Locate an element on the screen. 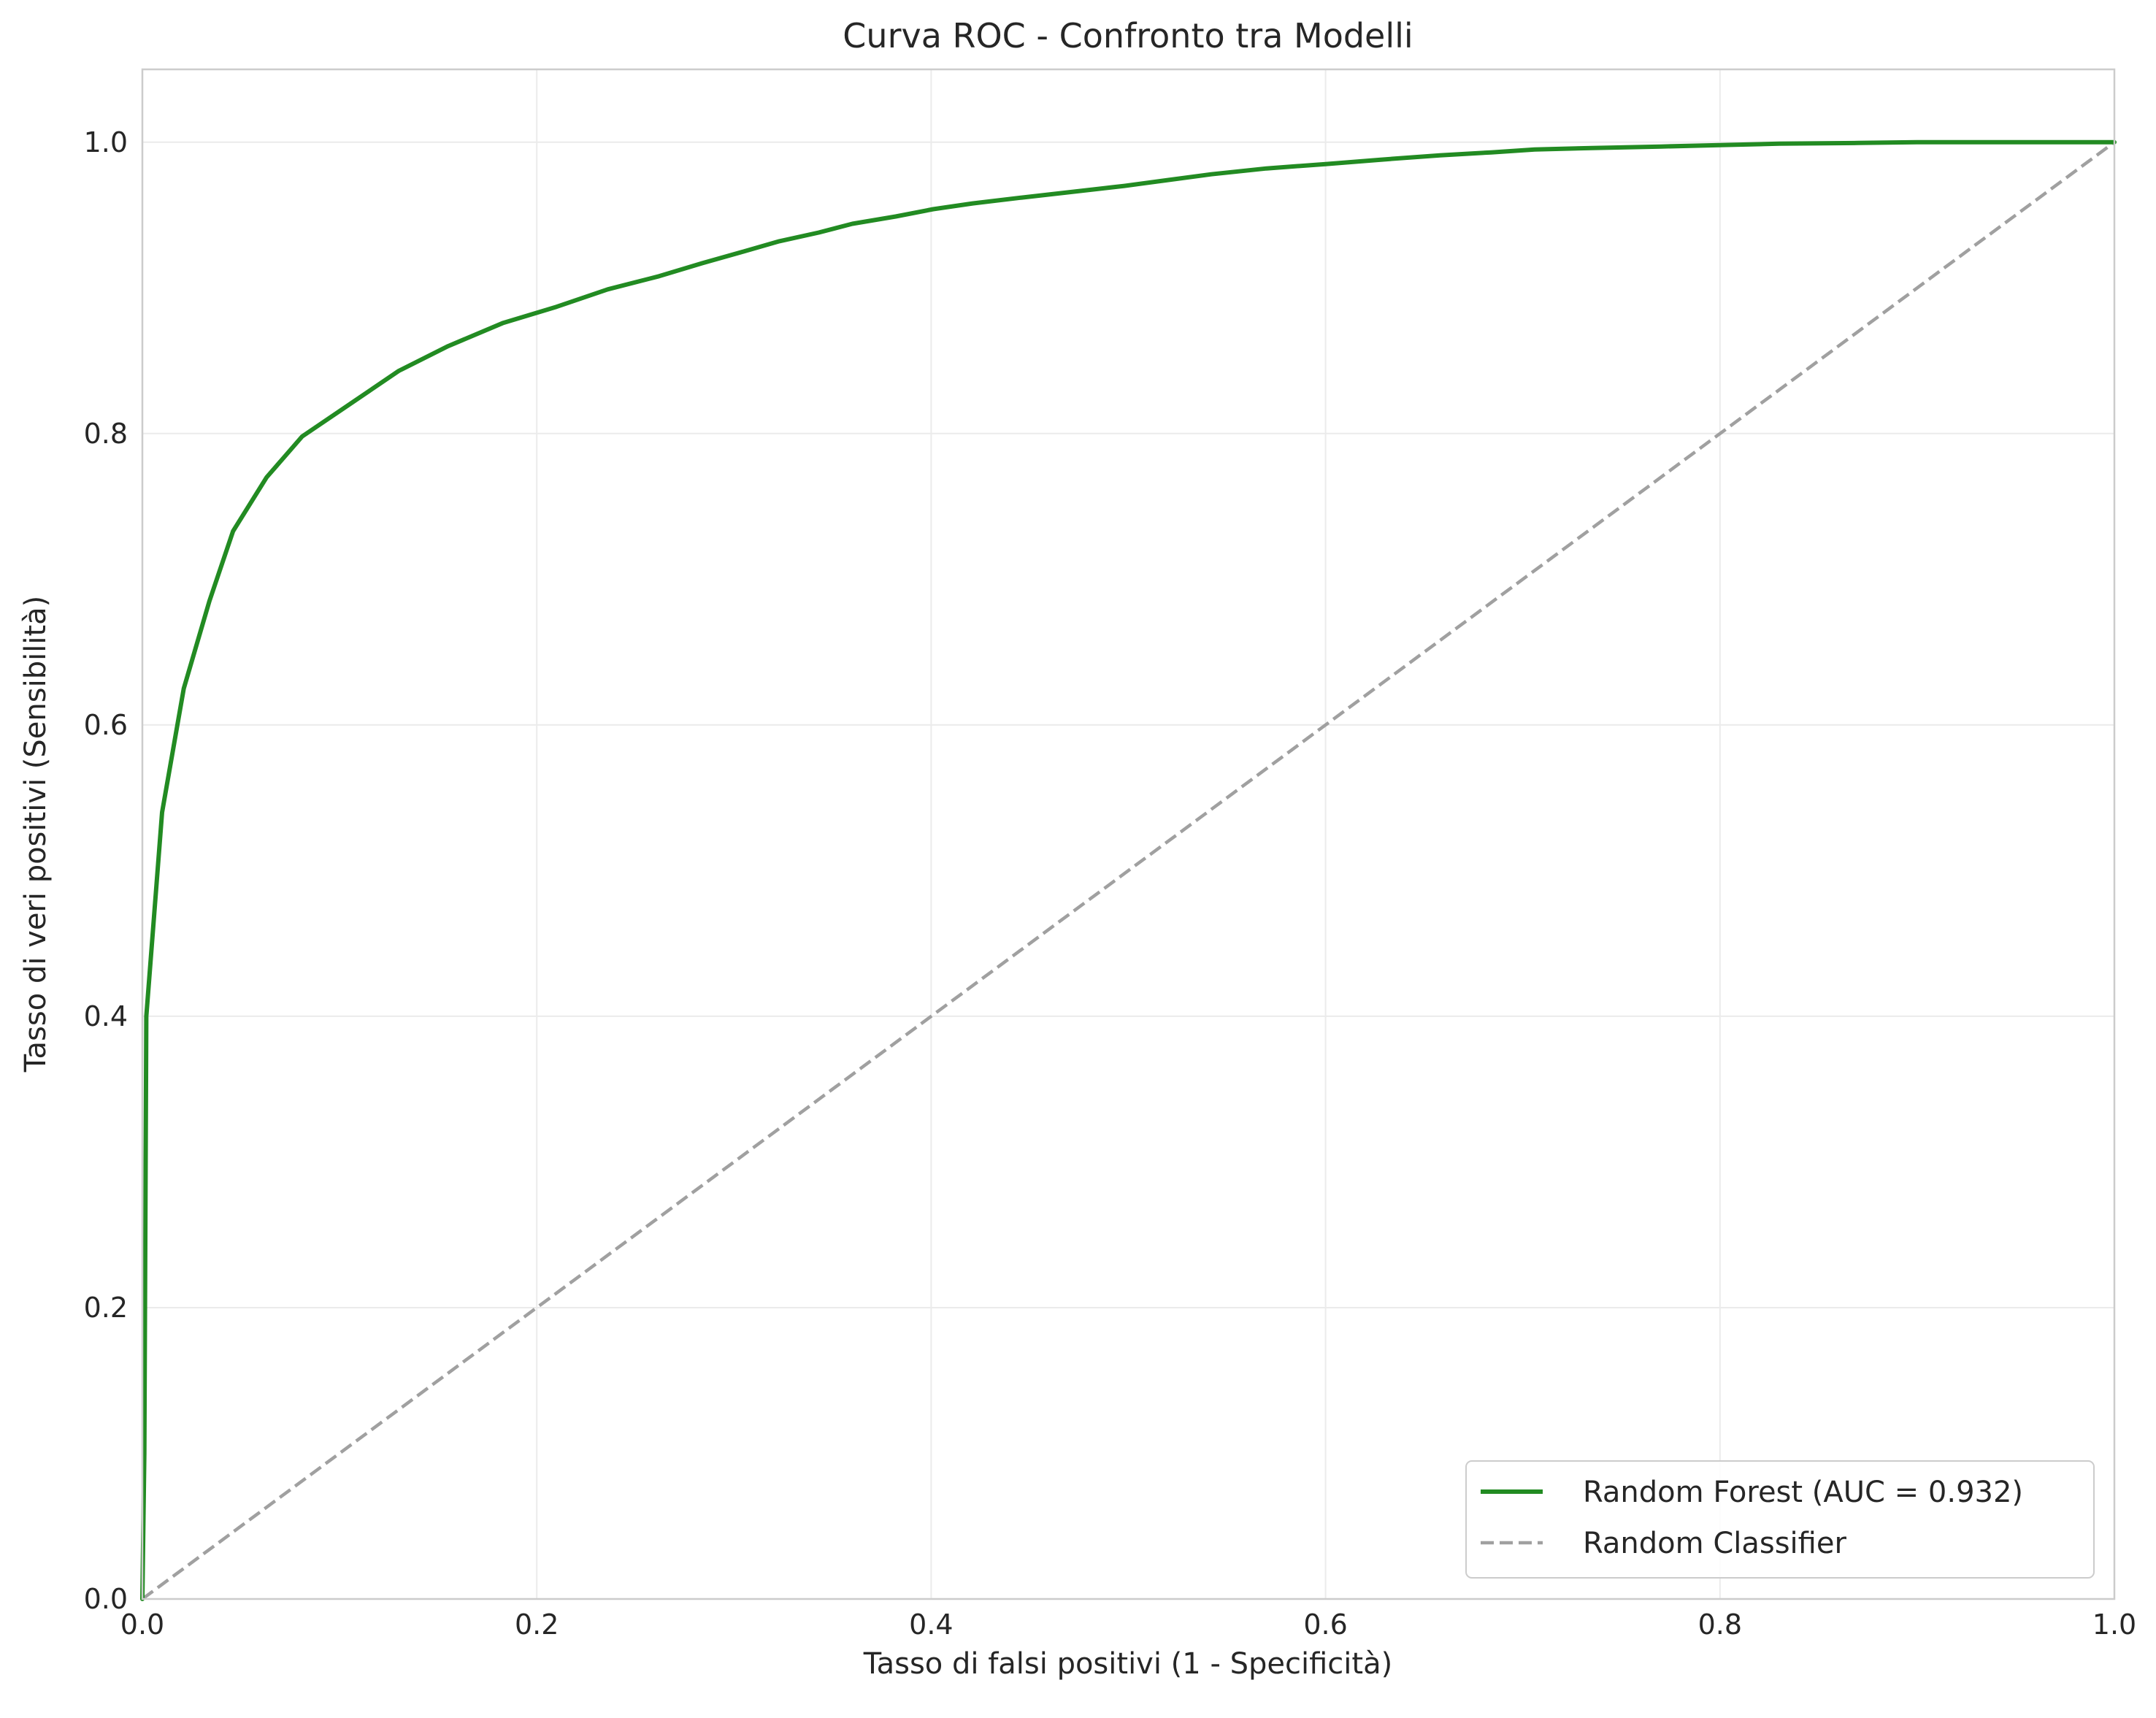  legend-box is located at coordinates (1780, 1519).